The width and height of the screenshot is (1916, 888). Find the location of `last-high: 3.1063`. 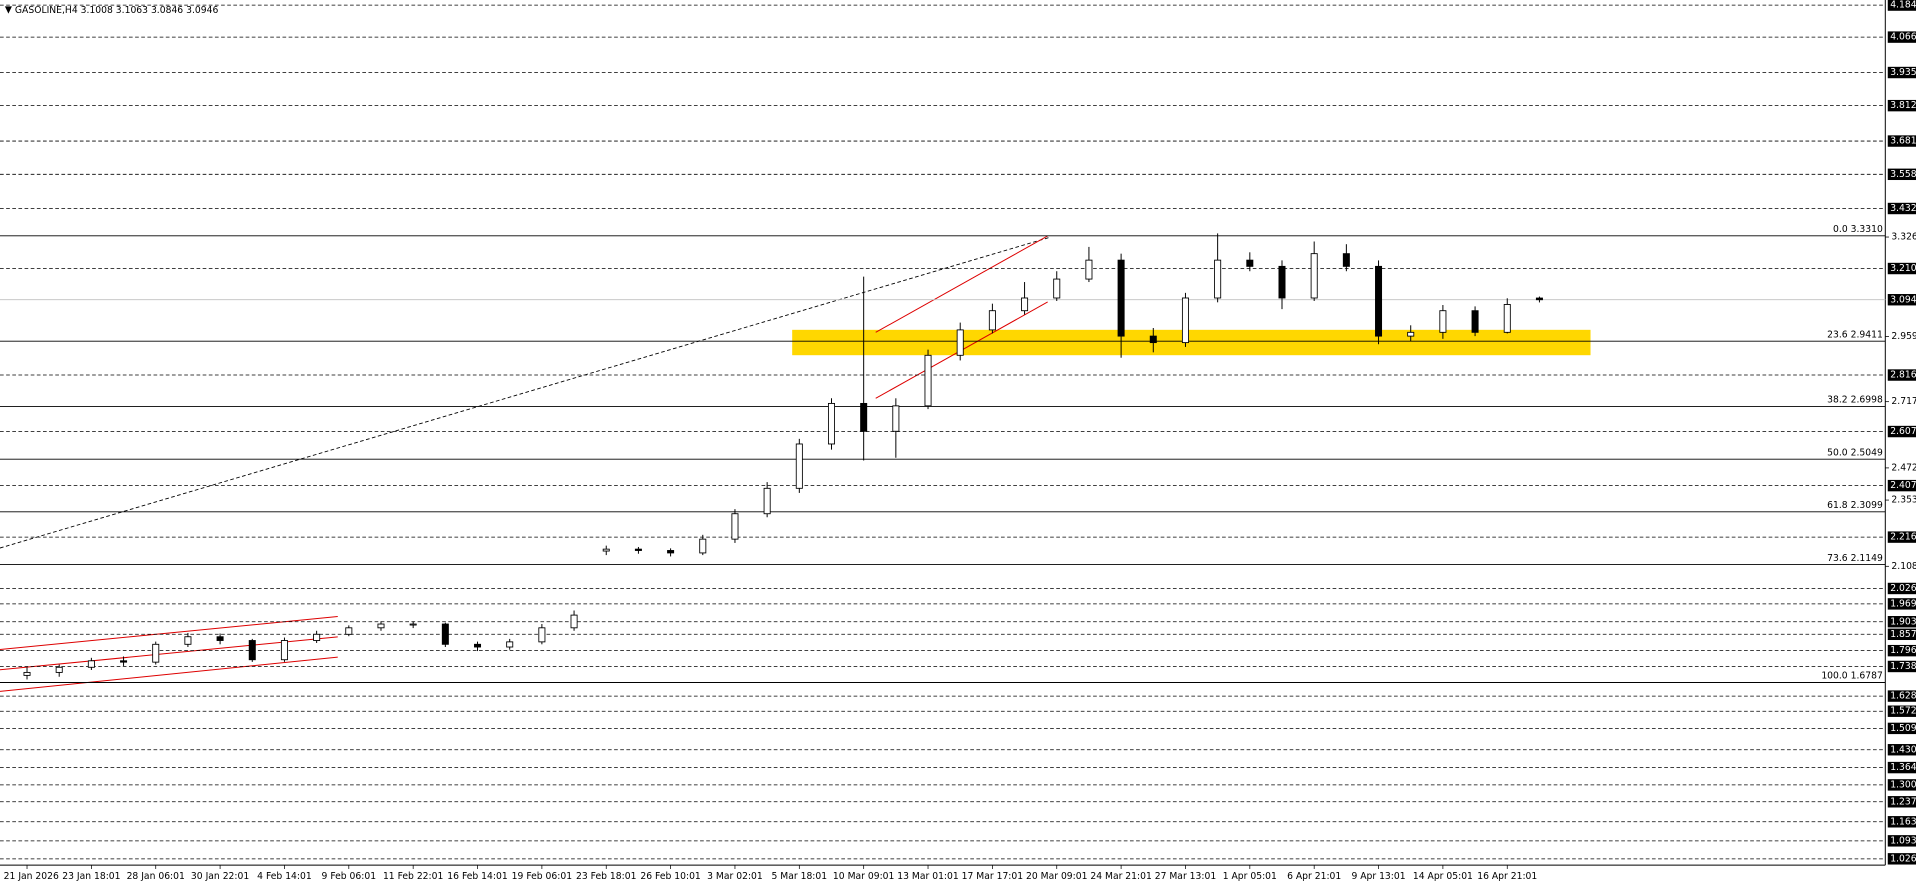

last-high: 3.1063 is located at coordinates (132, 10).